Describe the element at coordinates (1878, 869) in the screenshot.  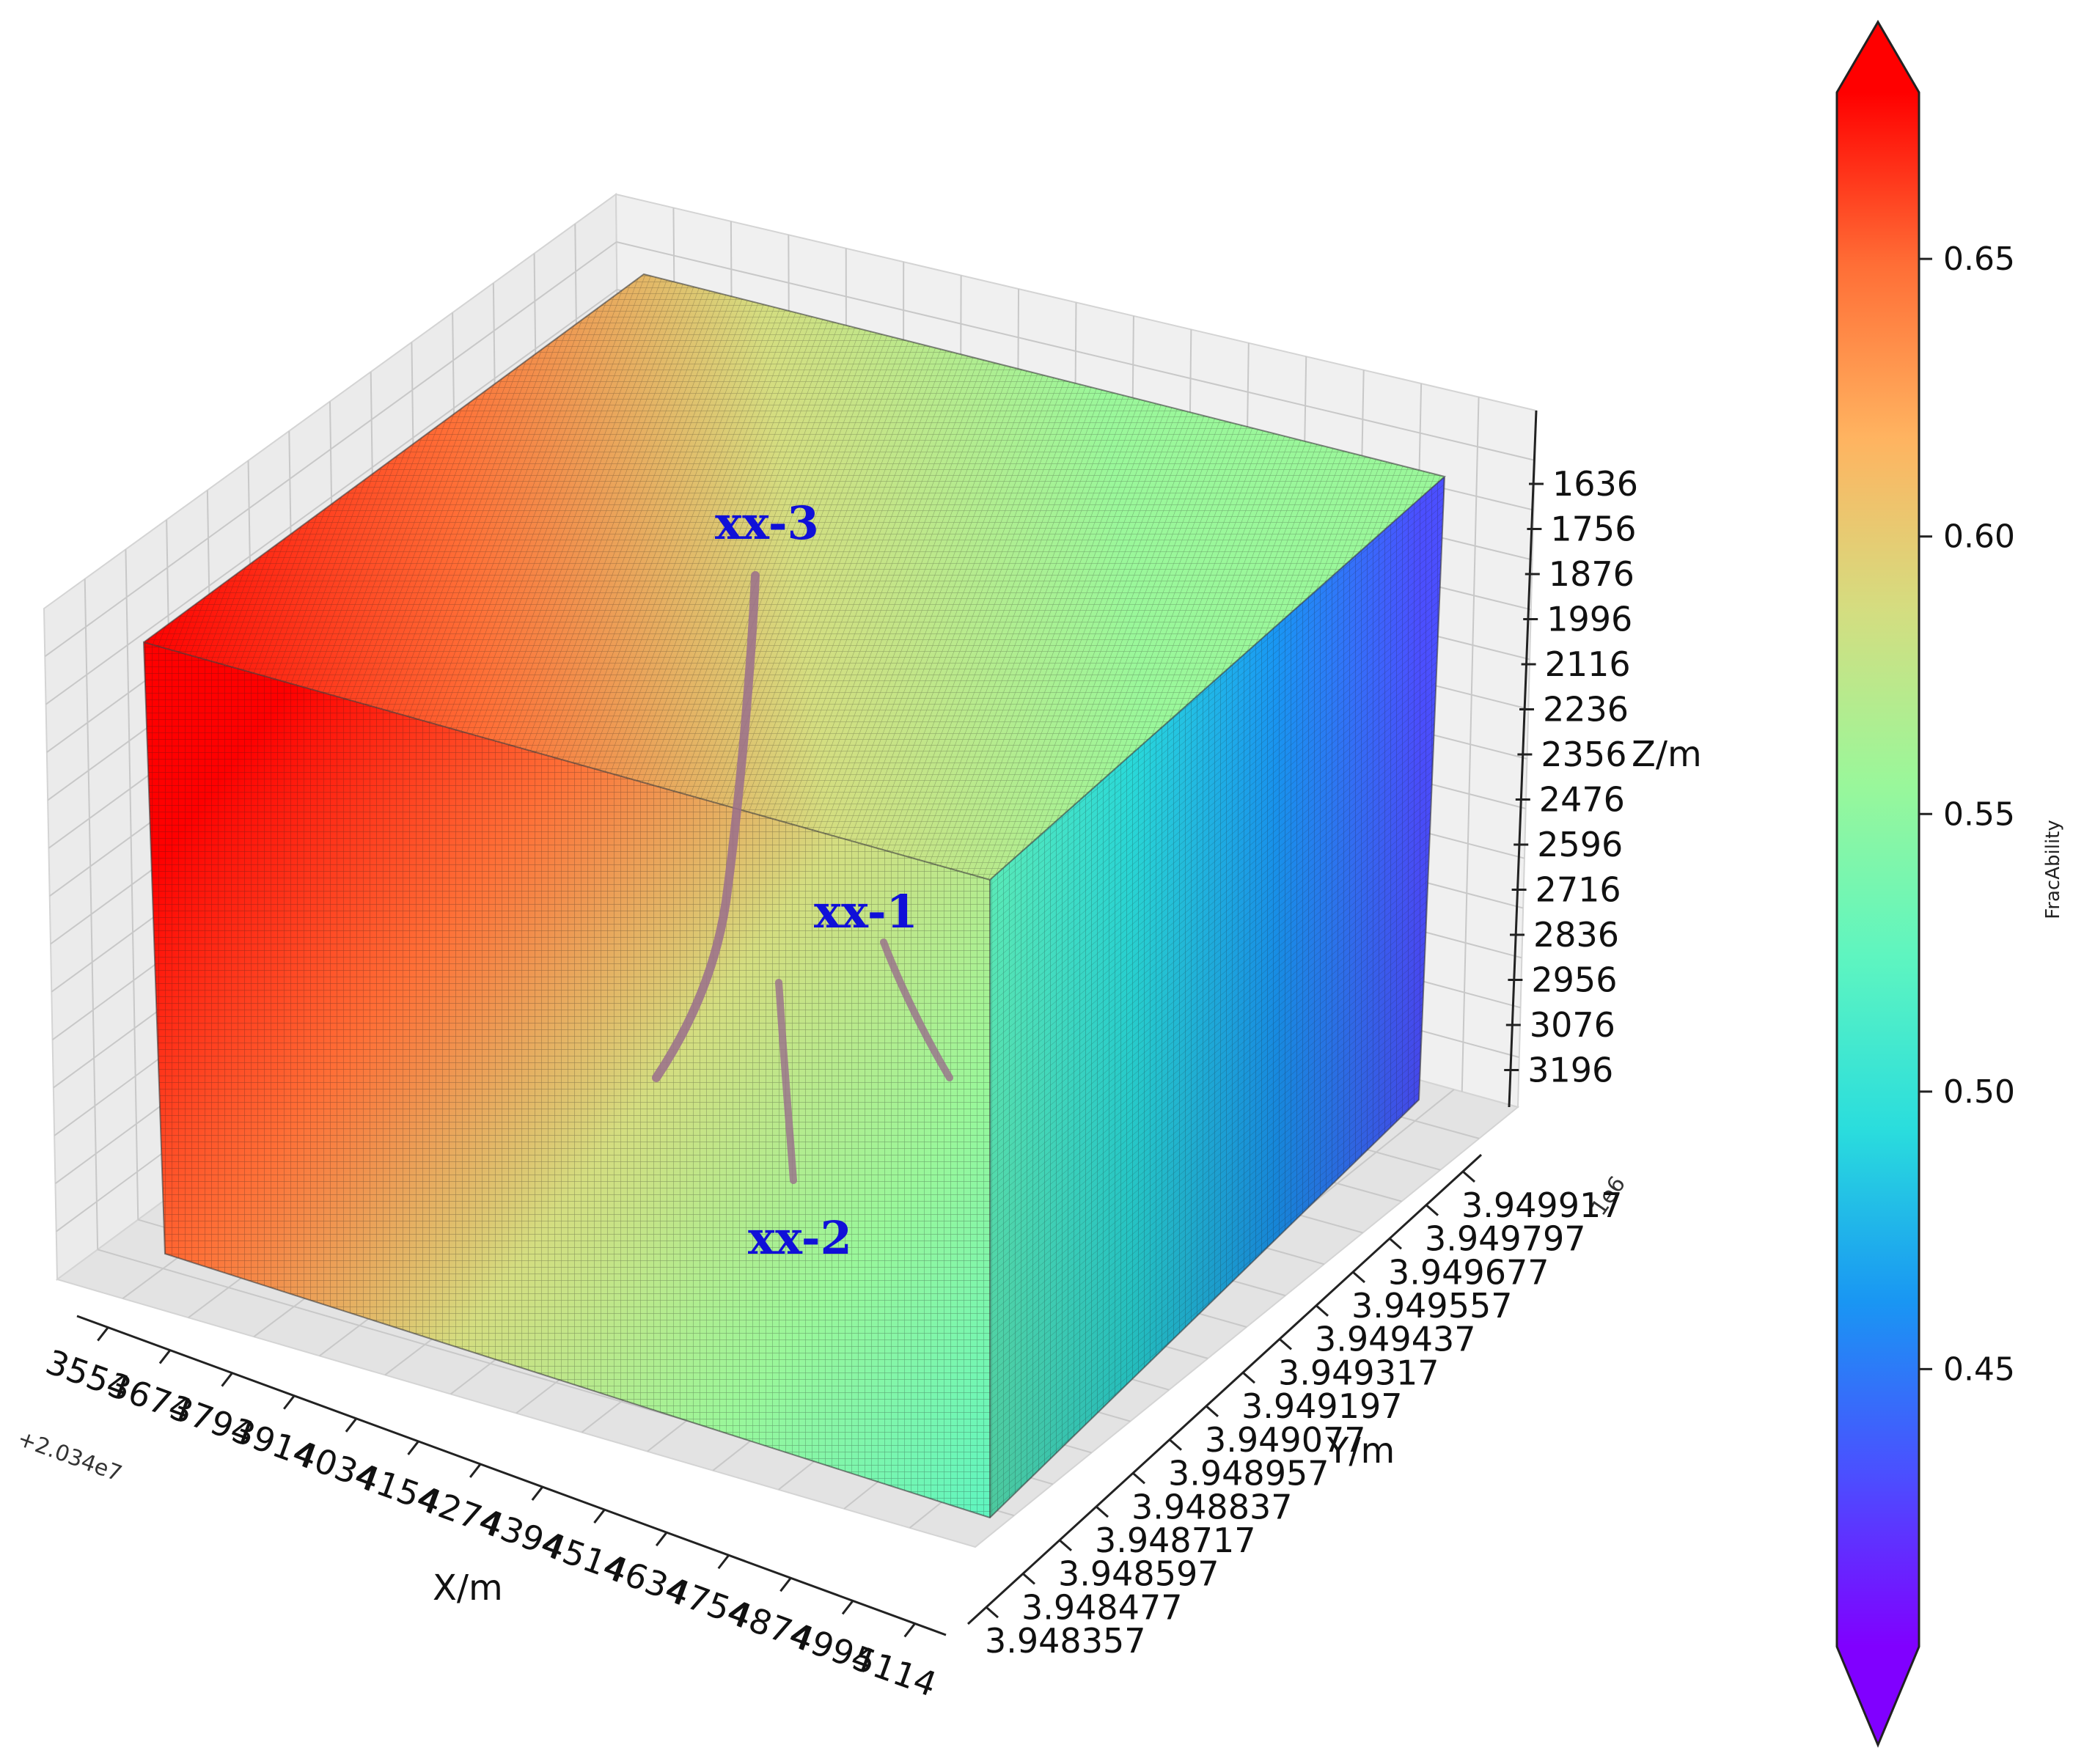
I see `colorbar-body` at that location.